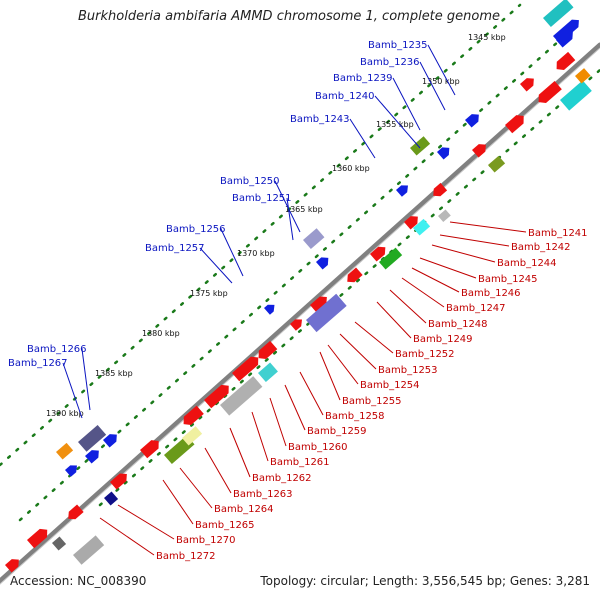 This screenshot has height=600, width=600. I want to click on reverse-gene-label: Bamb_1270, so click(206, 540).